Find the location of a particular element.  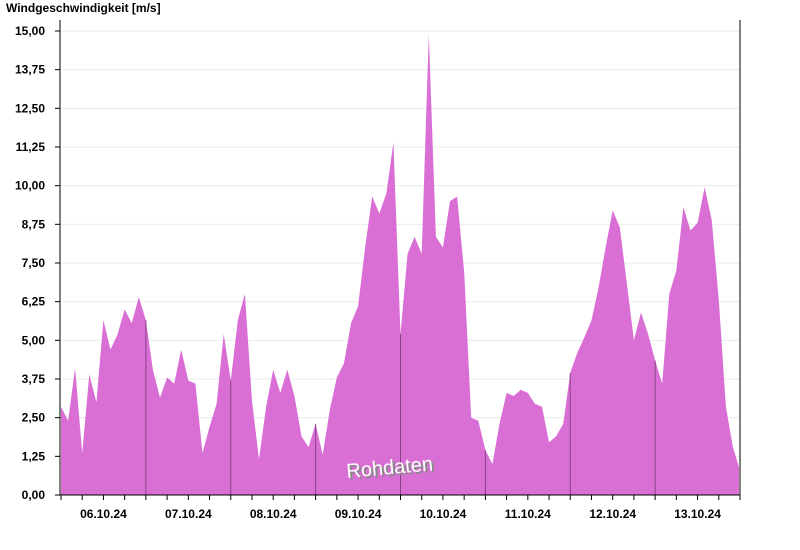

x-tick-label: 06.10.24 is located at coordinates (103, 514).